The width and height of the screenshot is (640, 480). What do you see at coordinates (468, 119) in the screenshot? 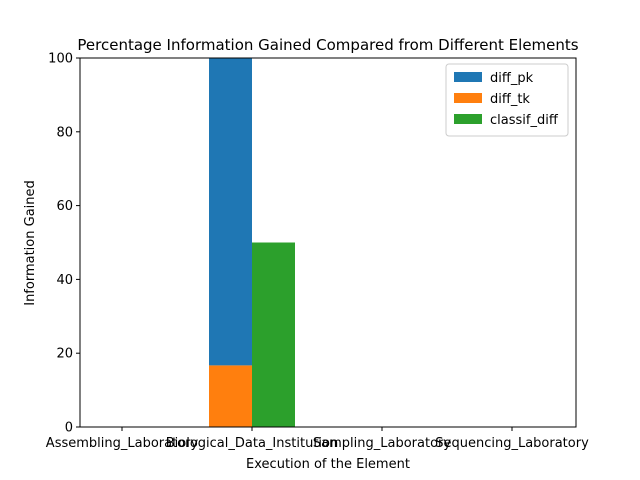
I see `legend-swatch-classif_diff` at bounding box center [468, 119].